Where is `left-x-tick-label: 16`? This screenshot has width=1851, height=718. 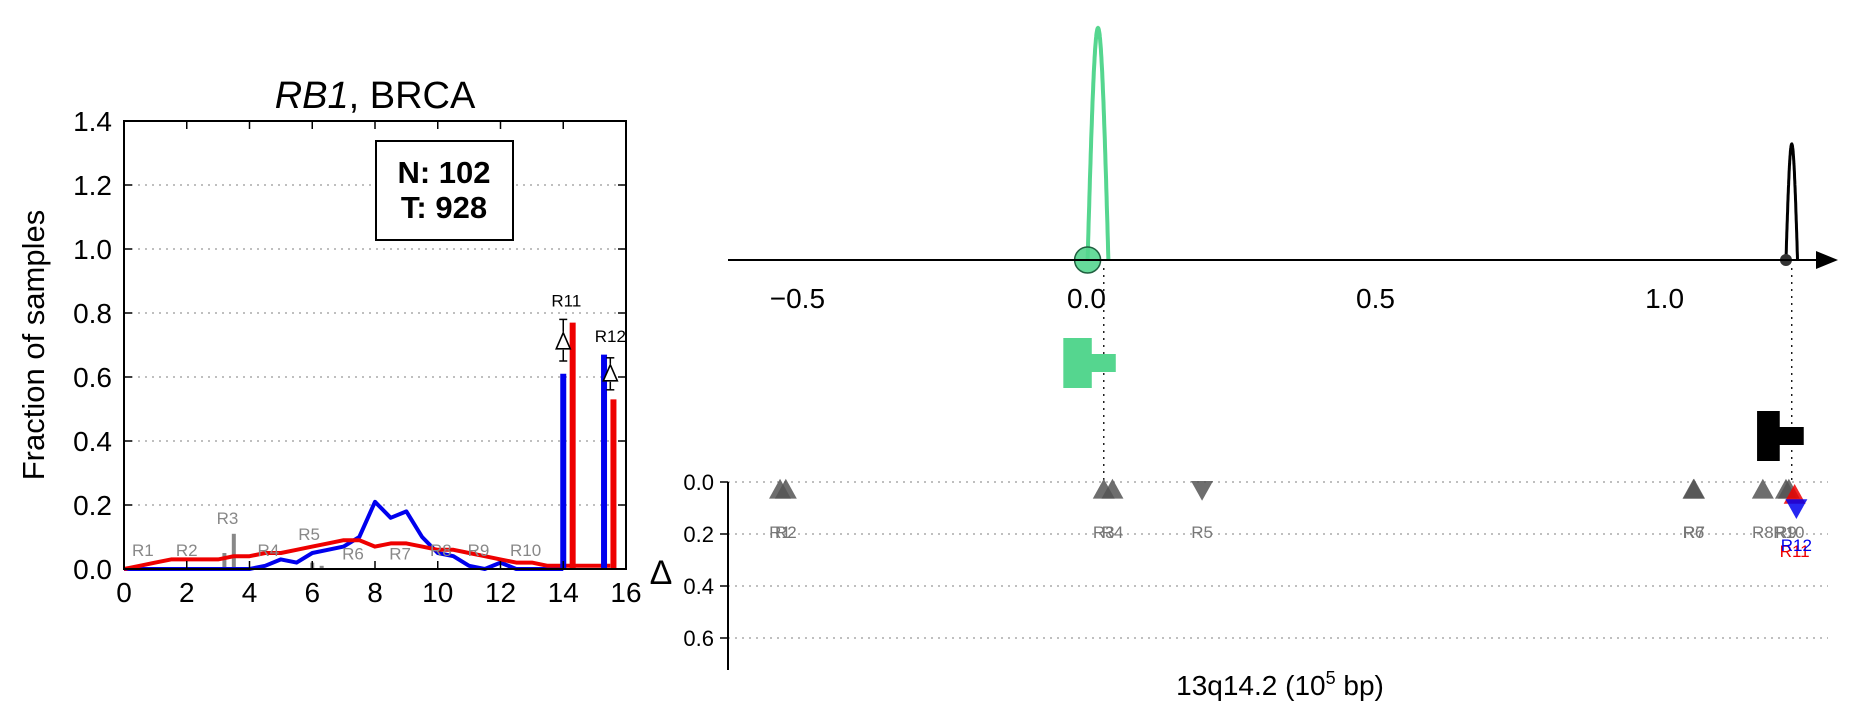 left-x-tick-label: 16 is located at coordinates (625, 592).